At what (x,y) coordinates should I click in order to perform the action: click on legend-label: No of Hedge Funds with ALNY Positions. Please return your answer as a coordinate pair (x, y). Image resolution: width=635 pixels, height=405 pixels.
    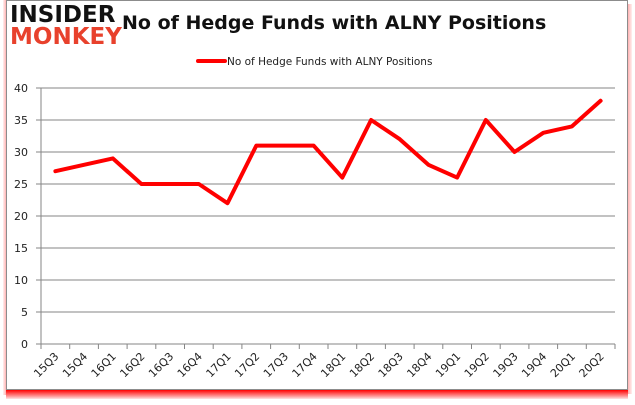
    Looking at the image, I should click on (329, 62).